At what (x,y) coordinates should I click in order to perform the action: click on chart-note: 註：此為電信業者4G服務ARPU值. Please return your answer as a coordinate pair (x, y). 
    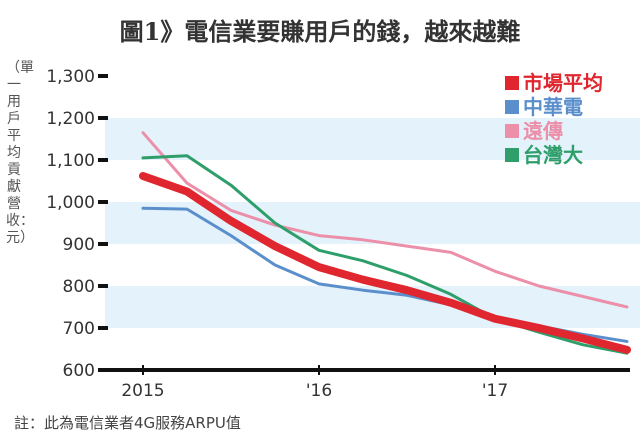
    Looking at the image, I should click on (127, 423).